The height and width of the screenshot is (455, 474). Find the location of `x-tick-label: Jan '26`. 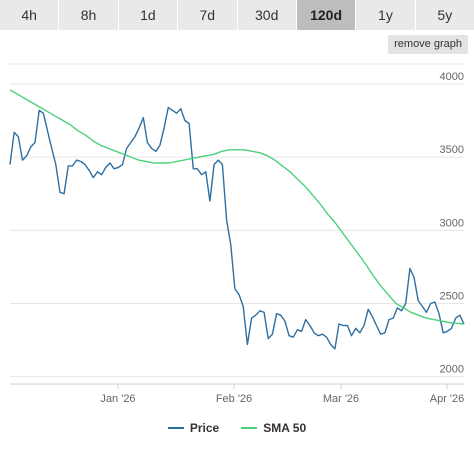

x-tick-label: Jan '26 is located at coordinates (117, 399).